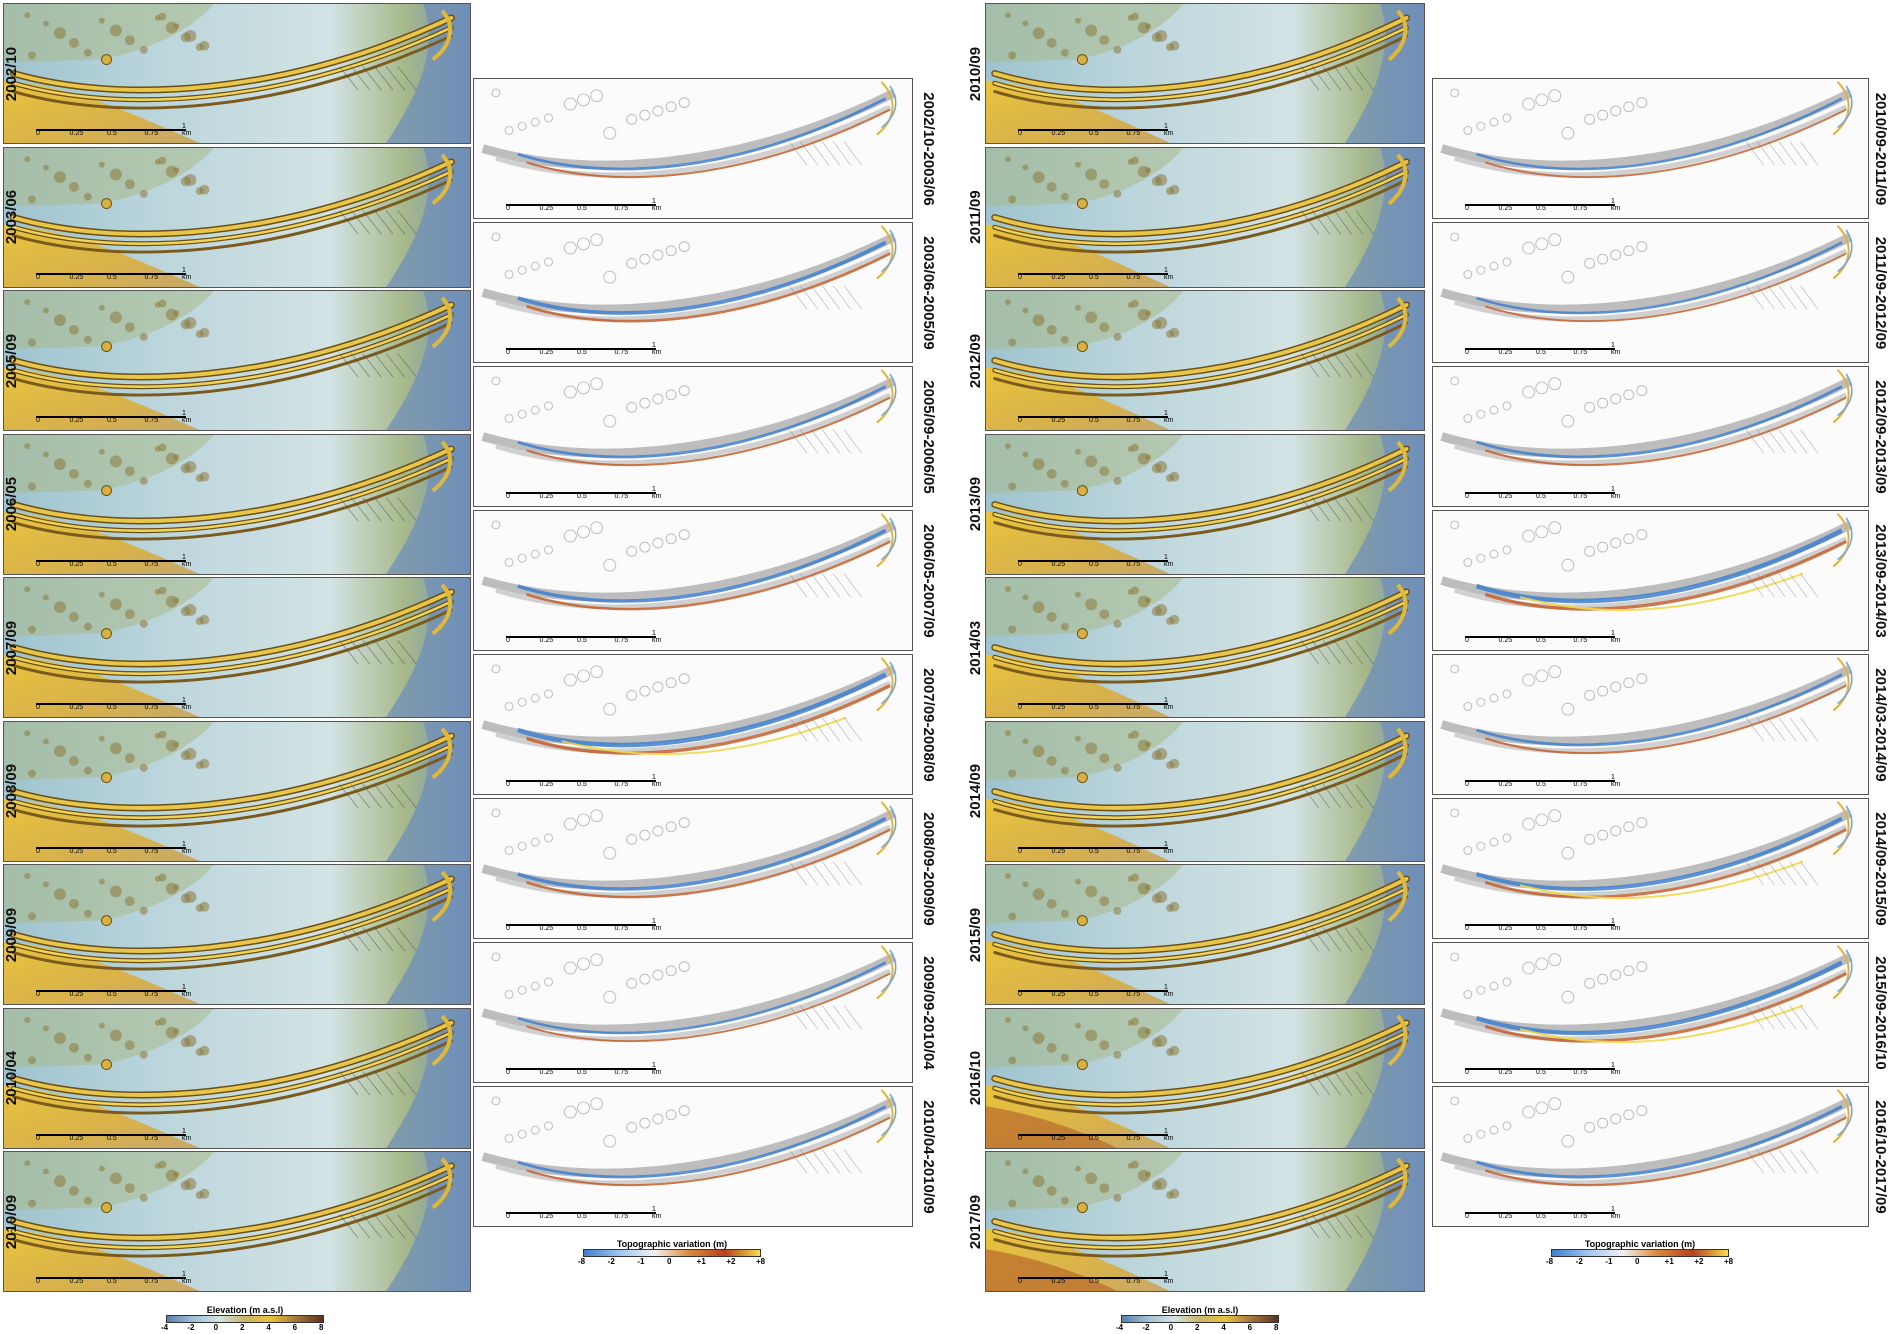 Image resolution: width=1891 pixels, height=1334 pixels. Describe the element at coordinates (976, 648) in the screenshot. I see `elevation-date-label: 2014/03` at that location.